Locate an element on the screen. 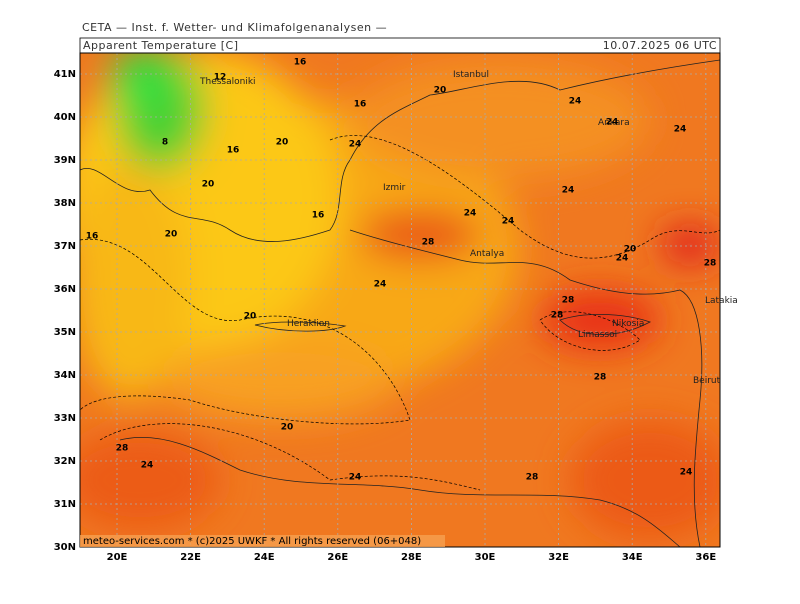 This screenshot has width=800, height=604. lat-tick-label: 34N is located at coordinates (65, 375).